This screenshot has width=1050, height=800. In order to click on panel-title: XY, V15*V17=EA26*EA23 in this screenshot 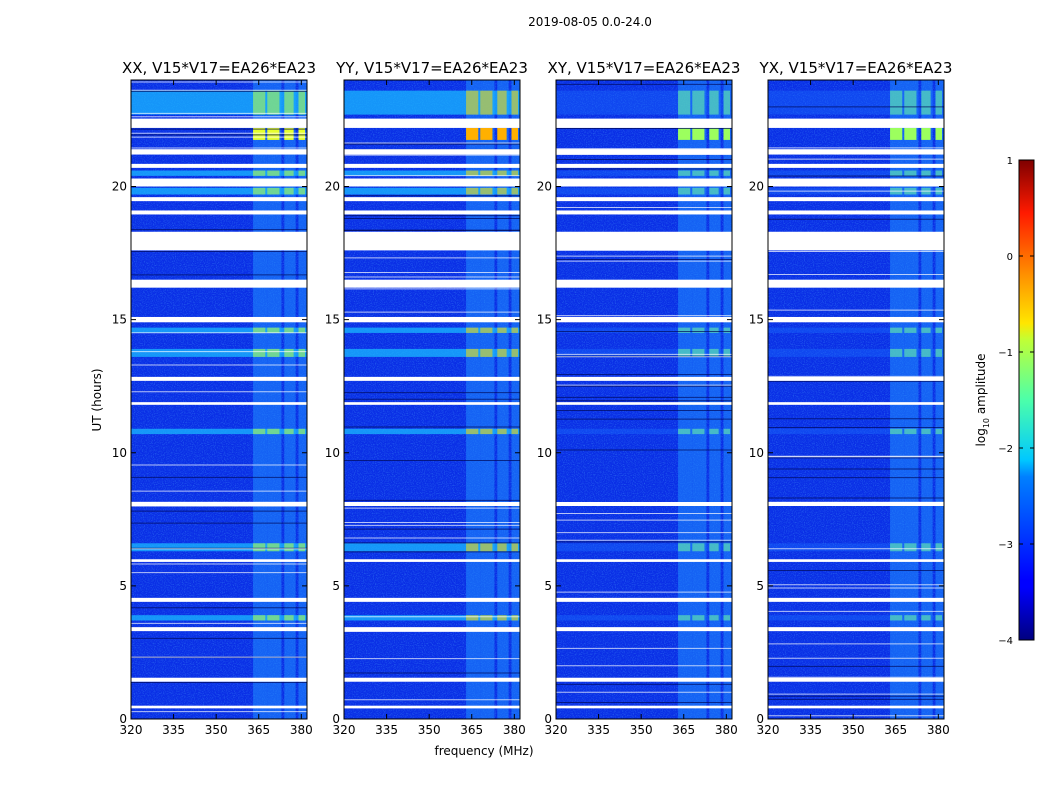, I will do `click(644, 68)`.